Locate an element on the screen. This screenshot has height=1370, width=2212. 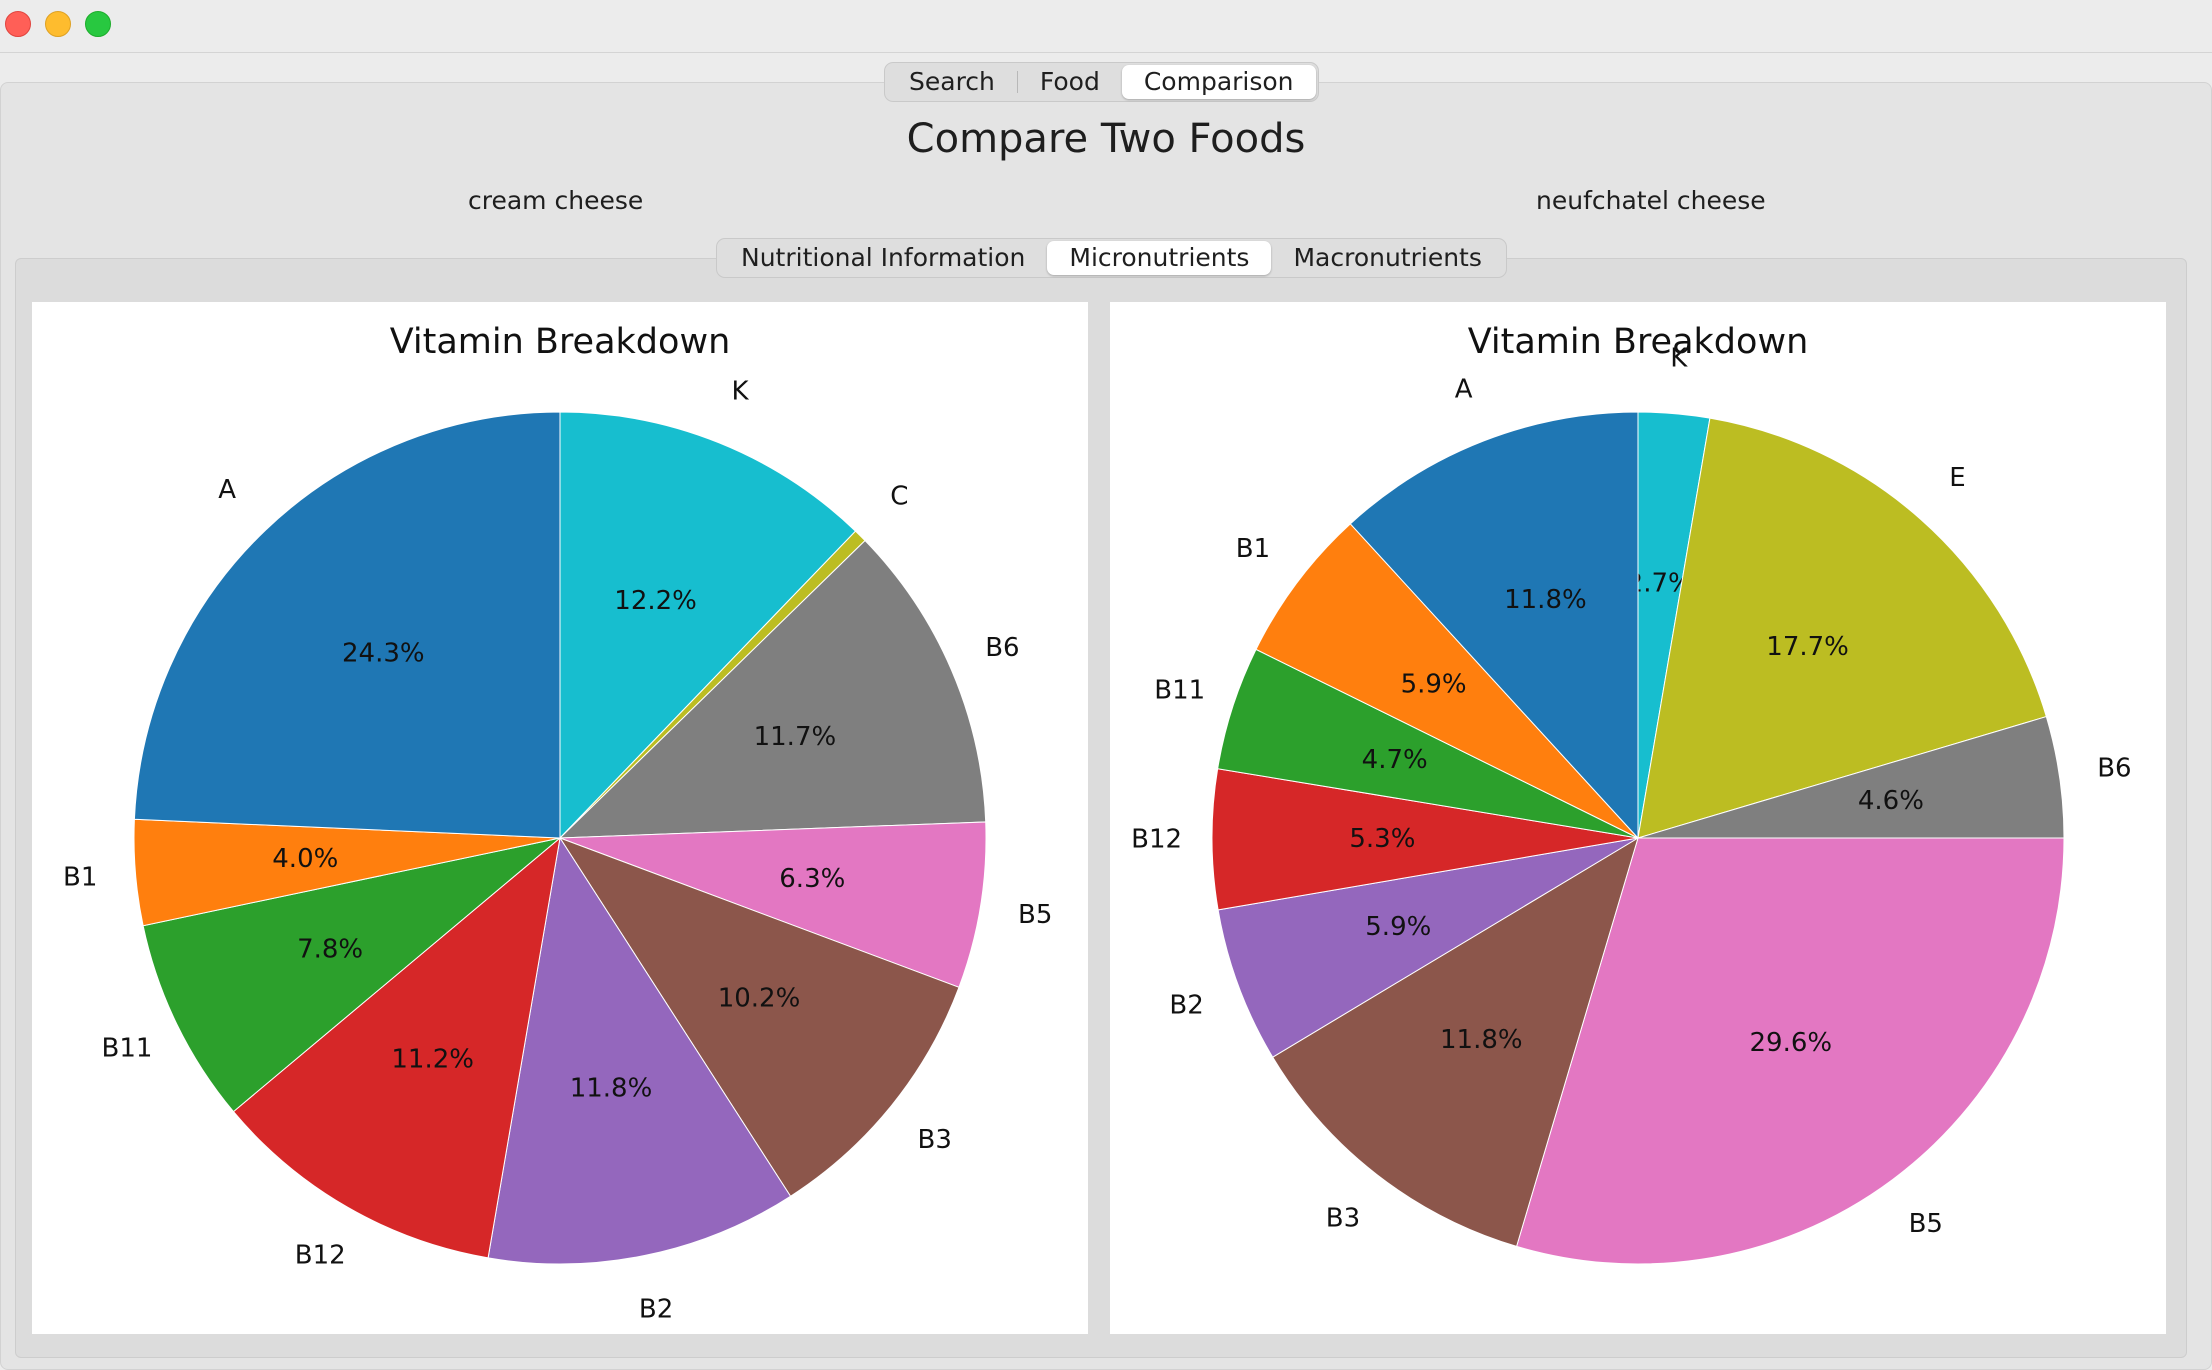
left-label-b6: B6 is located at coordinates (1002, 648).